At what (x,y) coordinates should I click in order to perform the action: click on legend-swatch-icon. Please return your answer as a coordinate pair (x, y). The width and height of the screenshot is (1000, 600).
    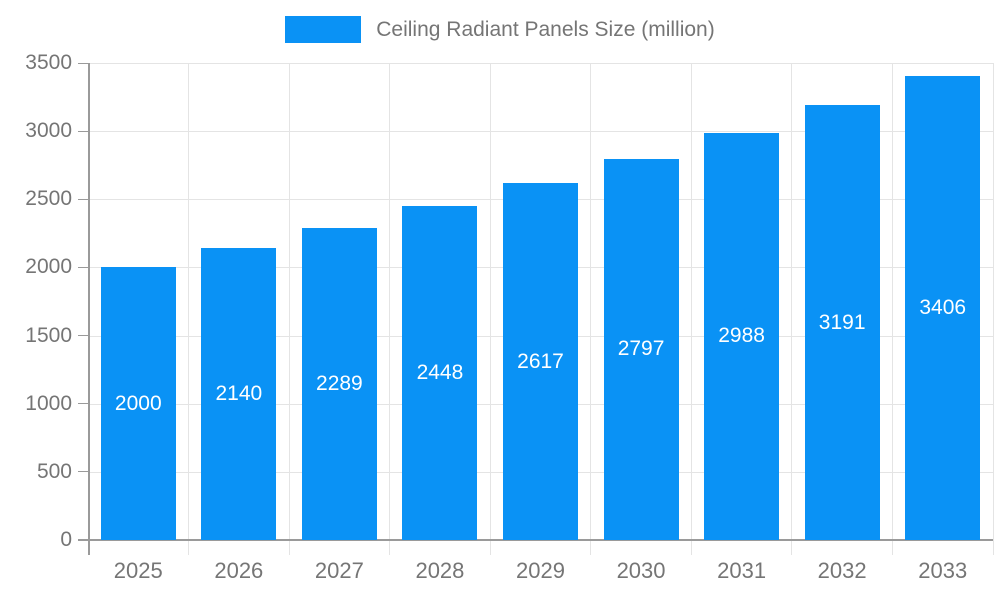
    Looking at the image, I should click on (323, 29).